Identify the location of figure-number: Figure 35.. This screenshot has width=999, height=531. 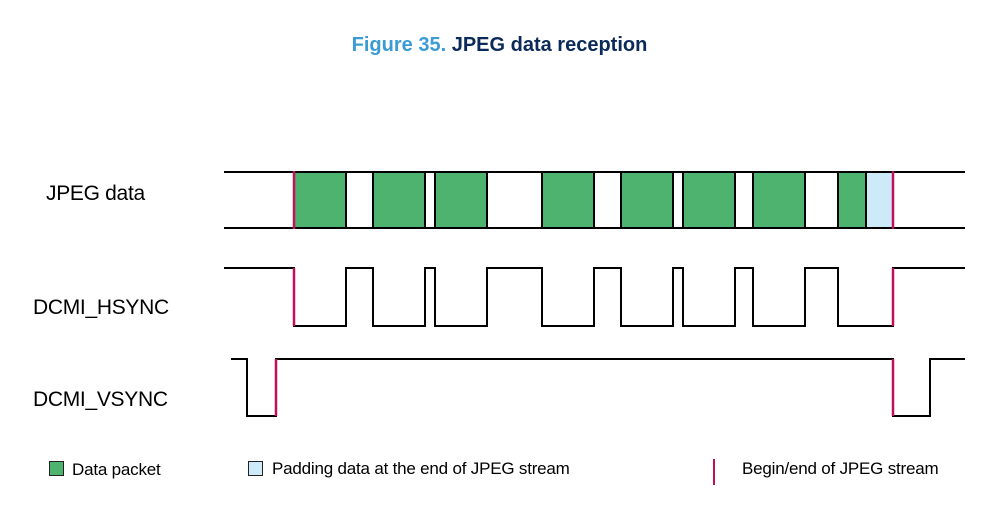
(399, 45).